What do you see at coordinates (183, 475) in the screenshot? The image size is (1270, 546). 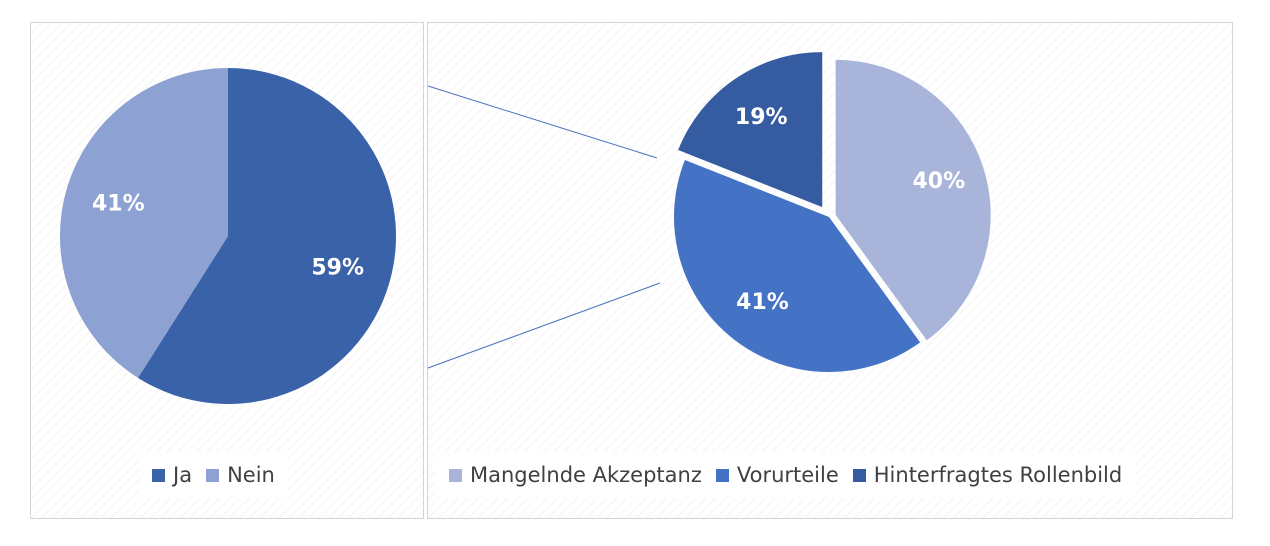 I see `legend-label: Ja` at bounding box center [183, 475].